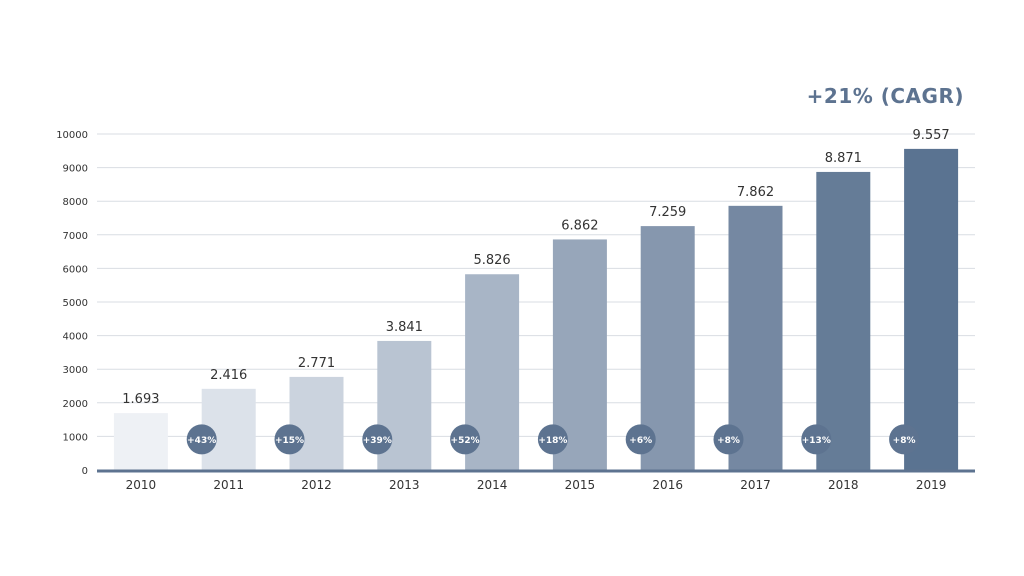 The height and width of the screenshot is (576, 1024). Describe the element at coordinates (72, 135) in the screenshot. I see `y-tick-label: 10000` at that location.